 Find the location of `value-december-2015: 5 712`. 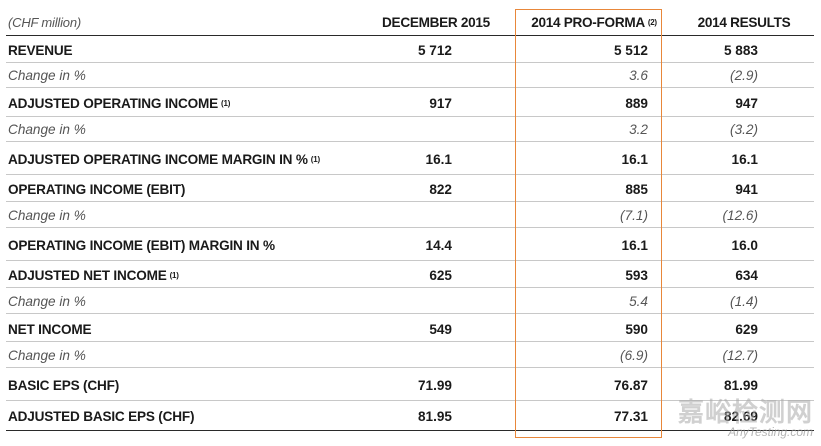

value-december-2015: 5 712 is located at coordinates (434, 50).